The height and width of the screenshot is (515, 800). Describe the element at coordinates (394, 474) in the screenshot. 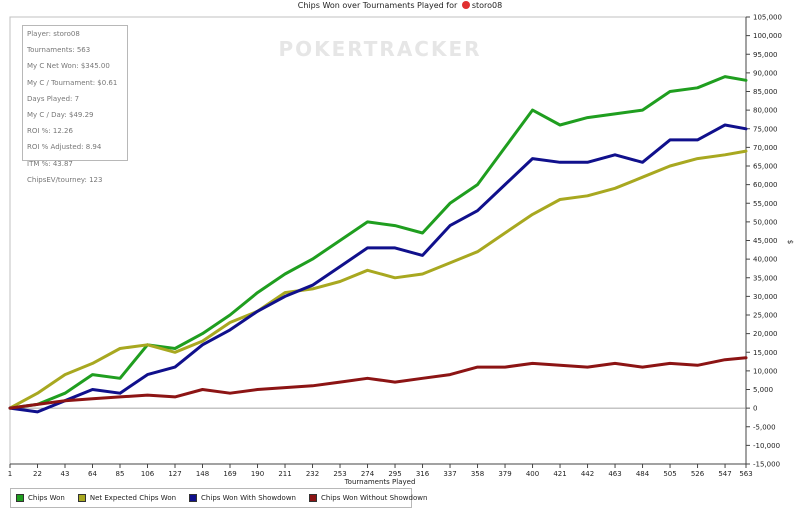

I see `x-tick-label: 295` at that location.